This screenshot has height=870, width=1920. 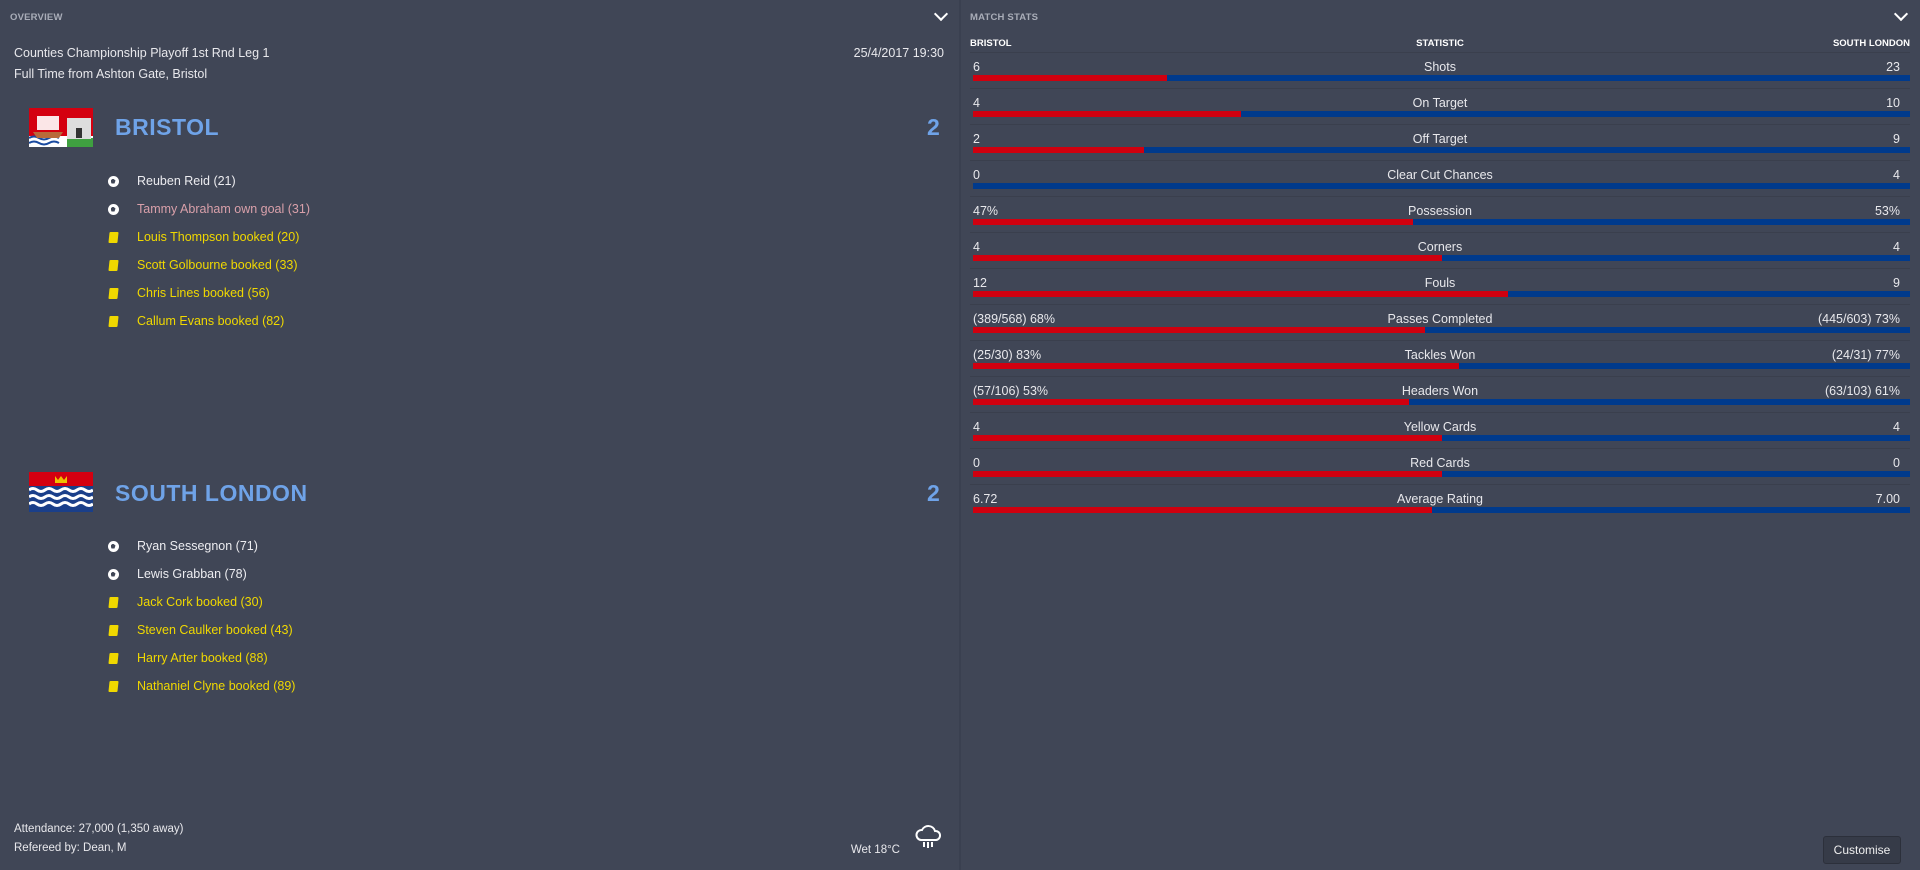 What do you see at coordinates (217, 265) in the screenshot?
I see `event-text: Scott Golbourne booked (33)` at bounding box center [217, 265].